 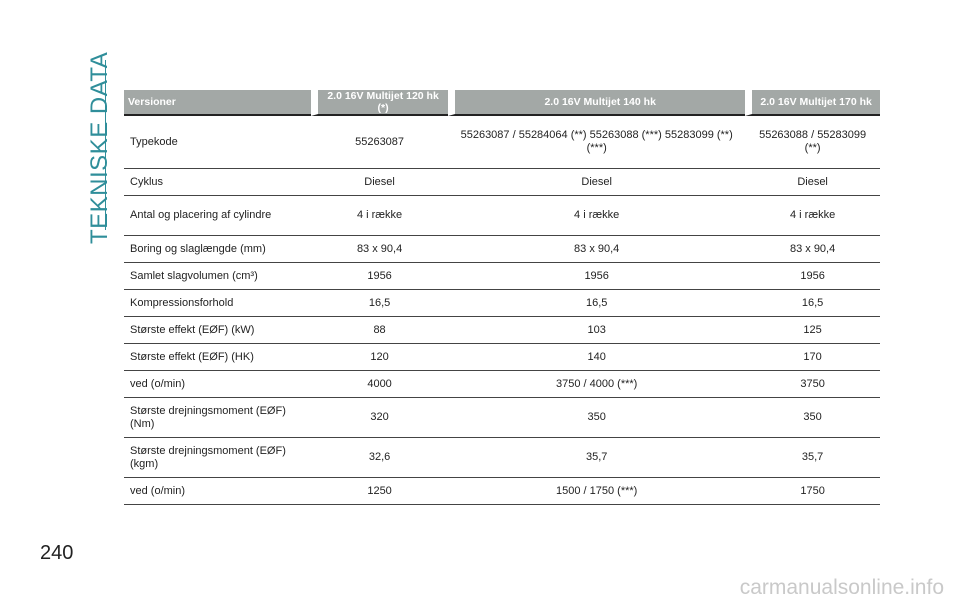 I want to click on page-number: 240, so click(x=57, y=553).